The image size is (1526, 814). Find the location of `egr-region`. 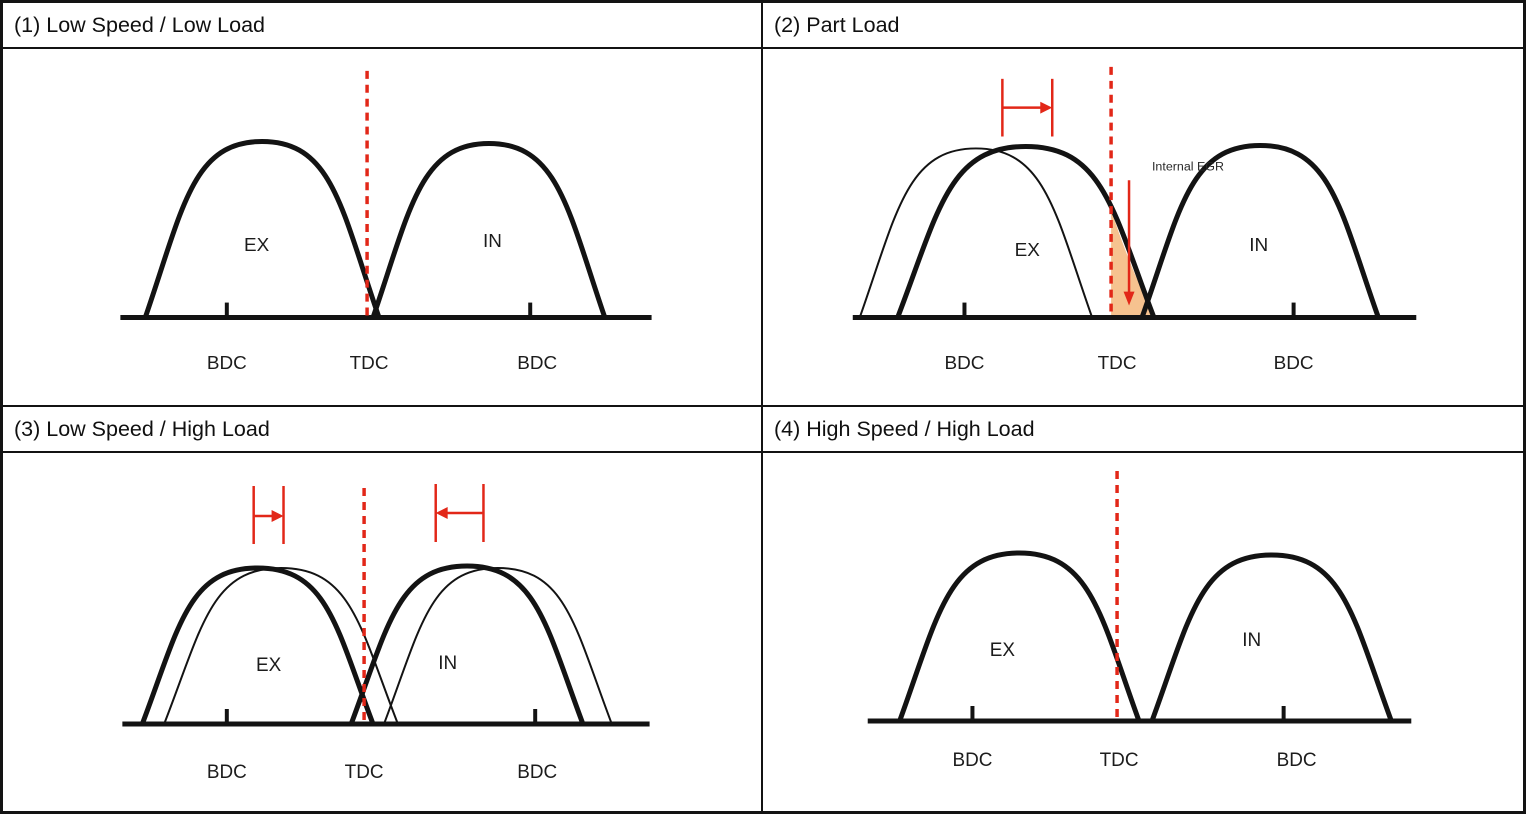

egr-region is located at coordinates (1132, 263).